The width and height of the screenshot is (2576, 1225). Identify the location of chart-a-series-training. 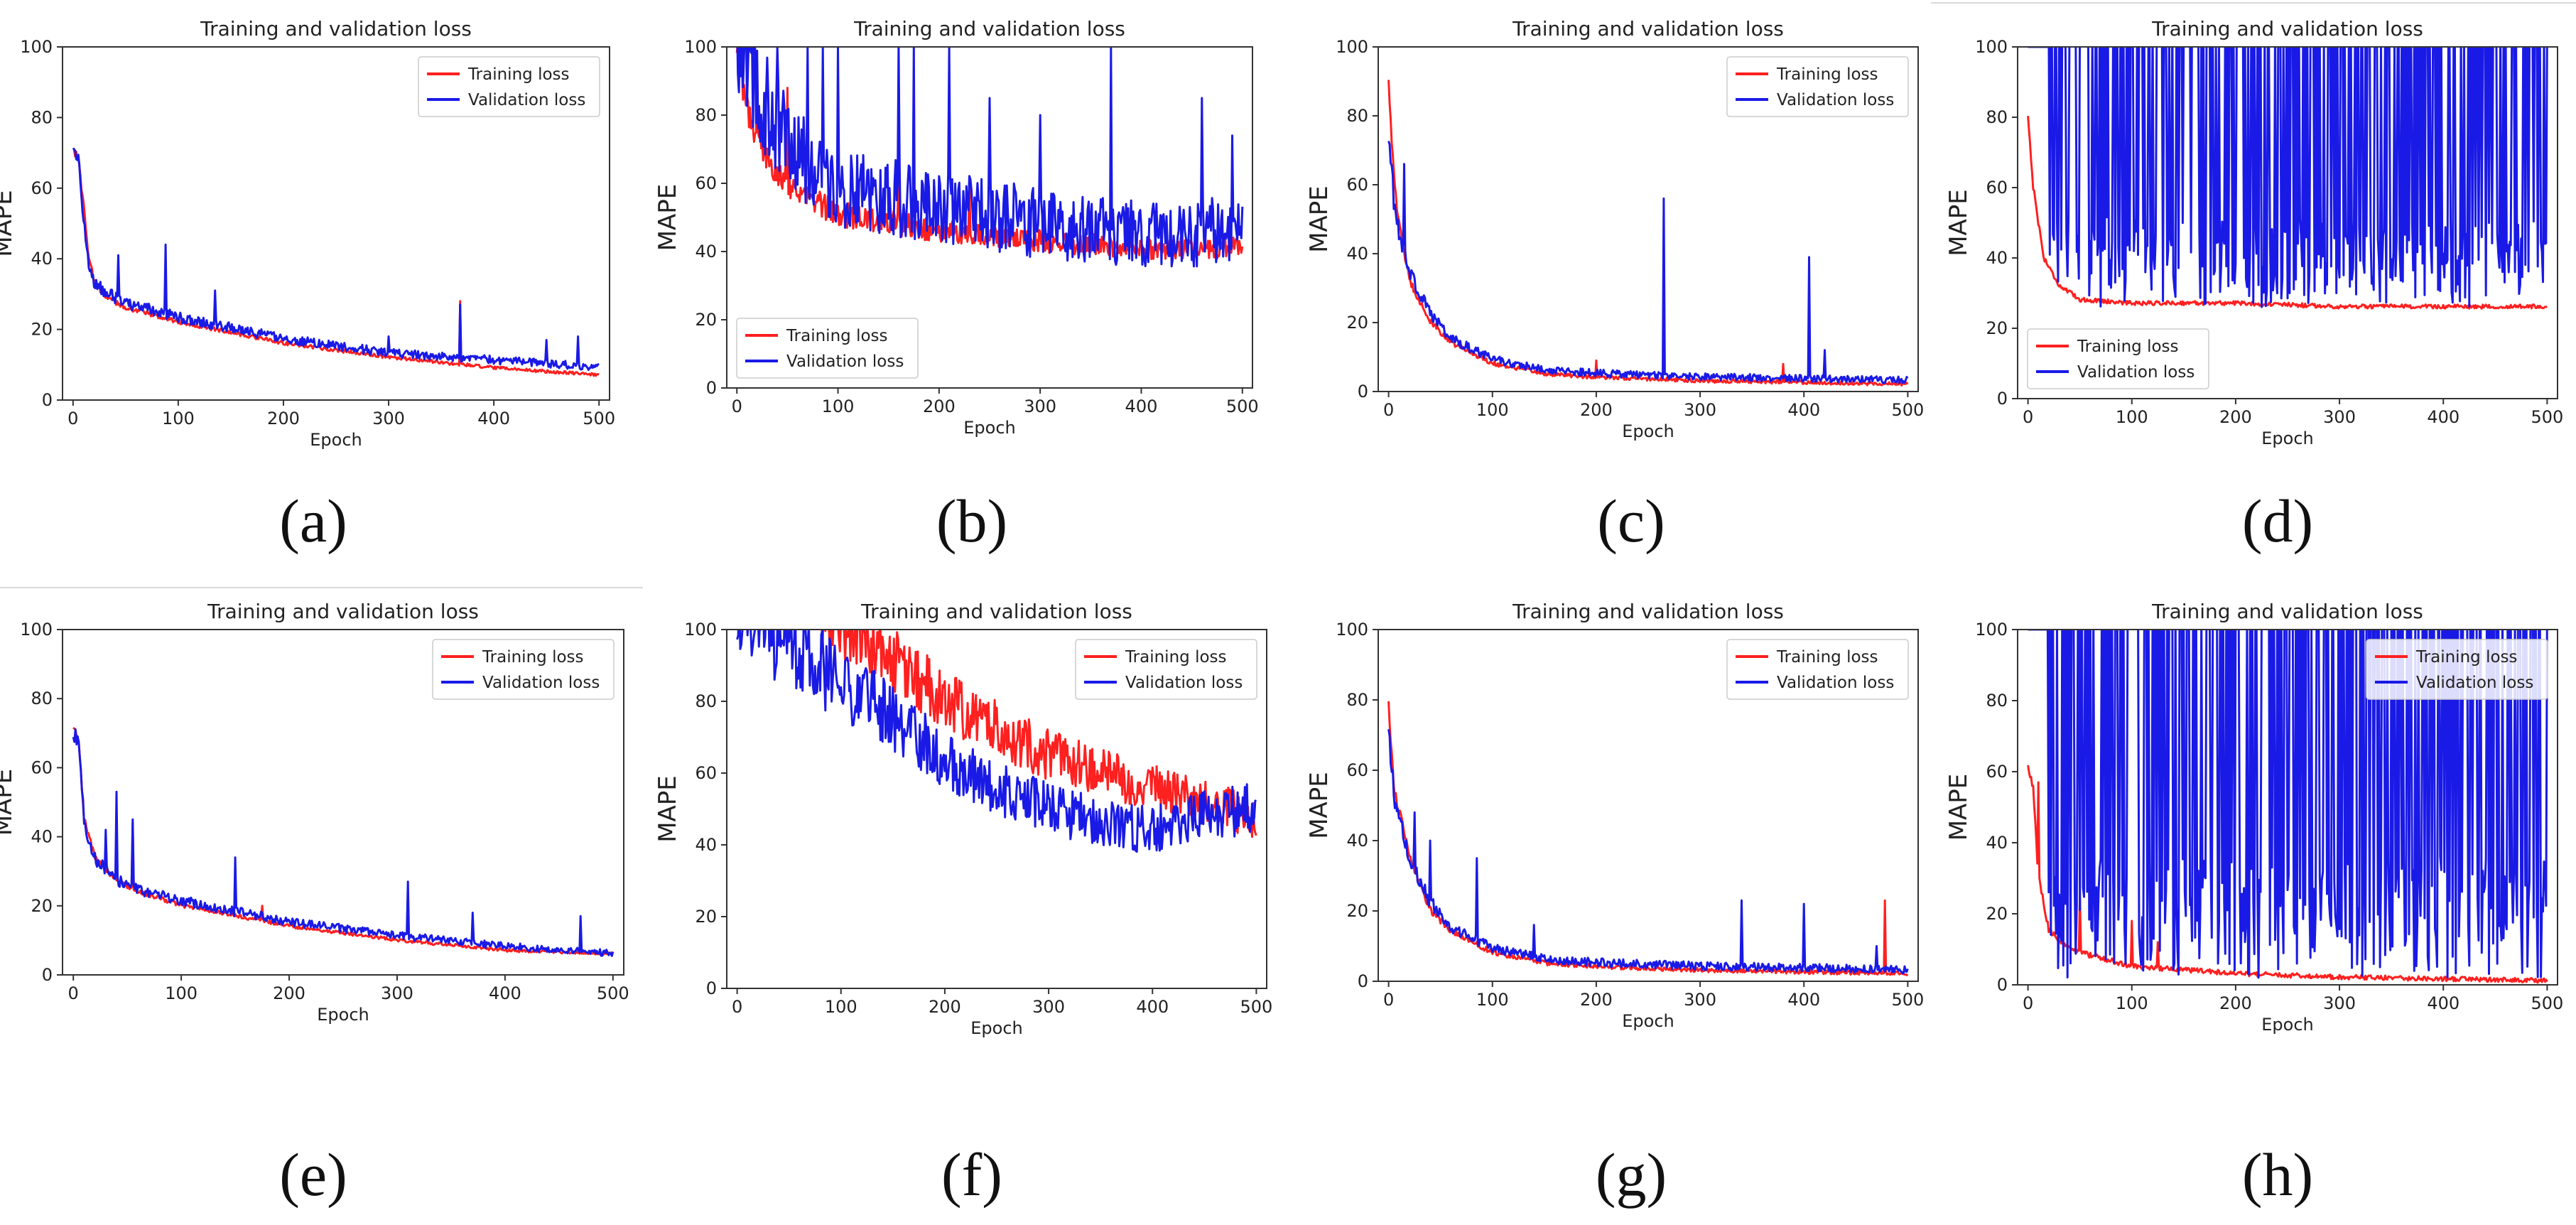
(336, 263).